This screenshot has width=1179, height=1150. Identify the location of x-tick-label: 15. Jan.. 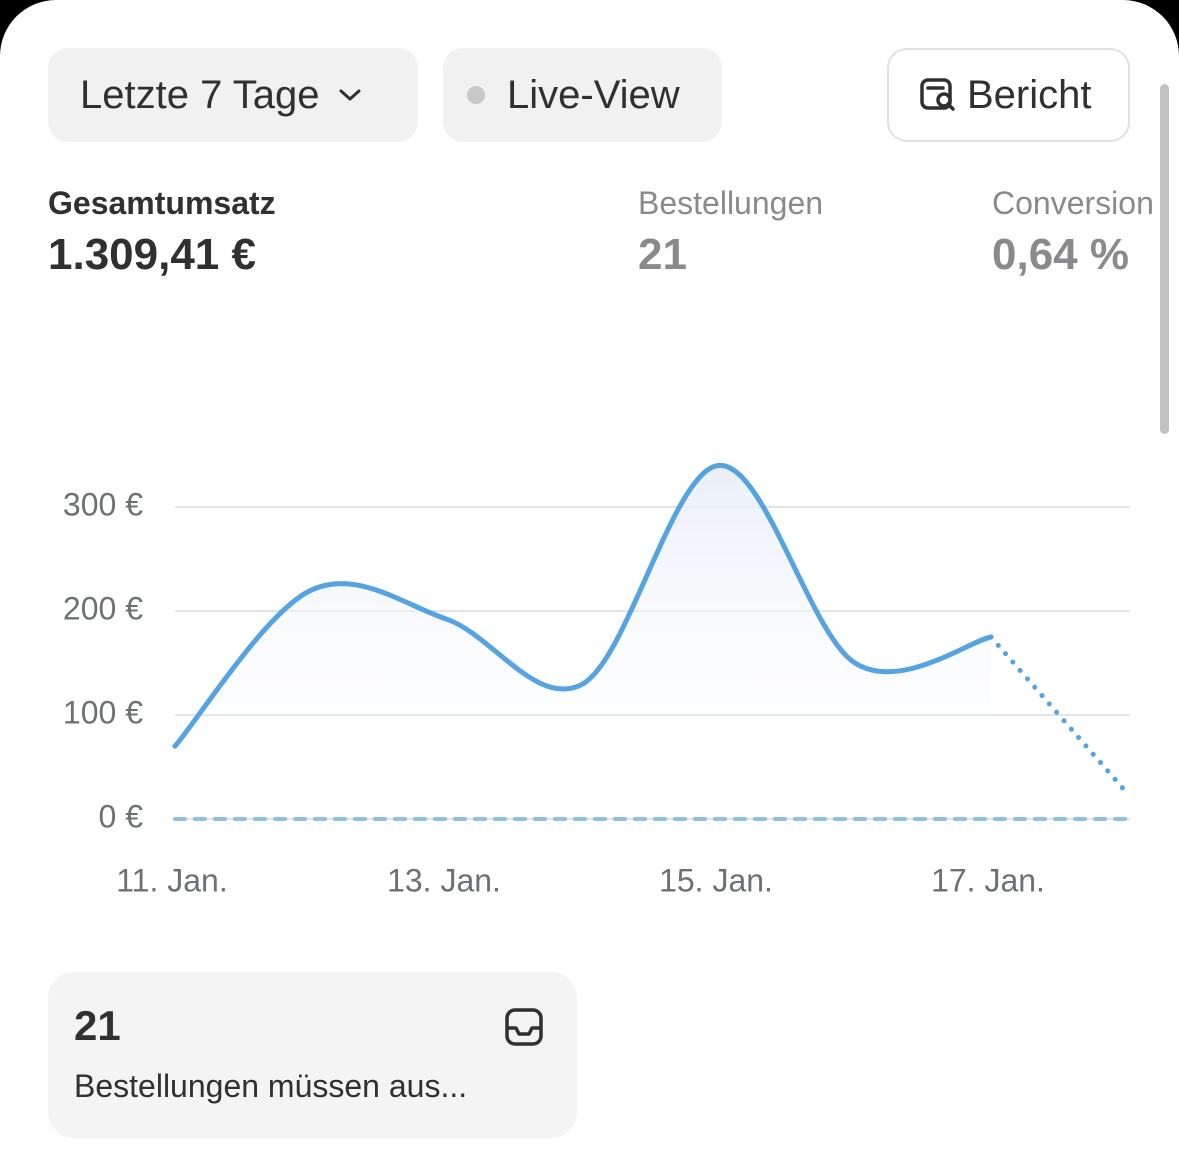
(716, 880).